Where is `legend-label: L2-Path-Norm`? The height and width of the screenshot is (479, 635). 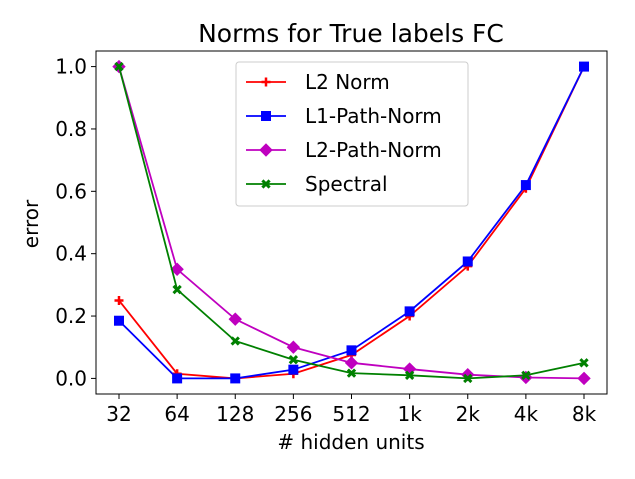 legend-label: L2-Path-Norm is located at coordinates (373, 150).